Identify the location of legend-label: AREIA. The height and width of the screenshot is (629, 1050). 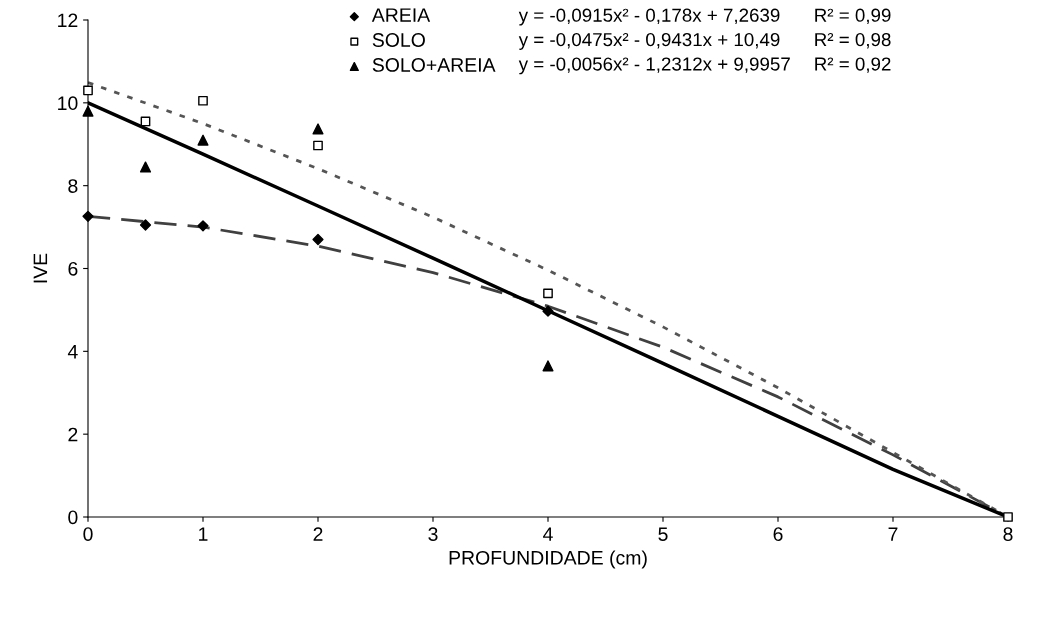
(401, 15).